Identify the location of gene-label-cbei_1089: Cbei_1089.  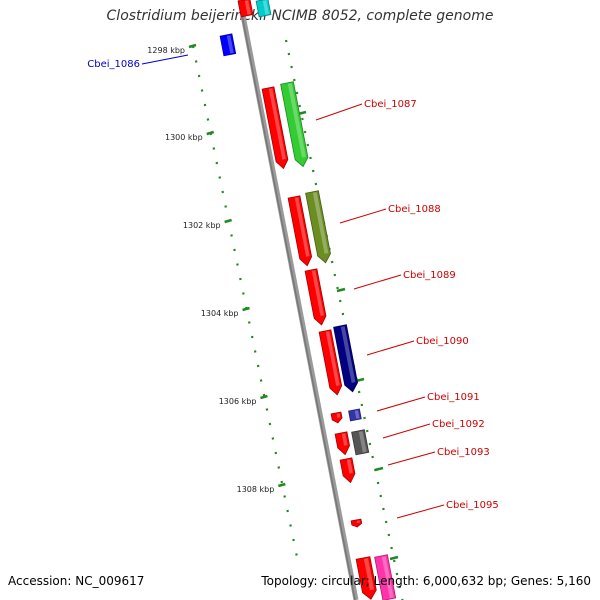
(429, 275).